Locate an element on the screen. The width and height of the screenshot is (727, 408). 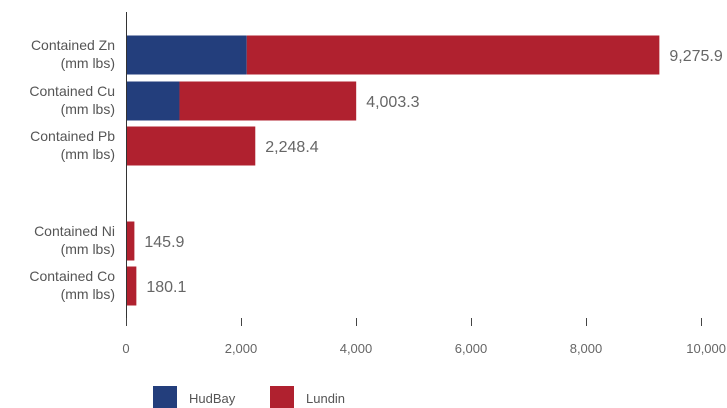
data-label: 180.1 is located at coordinates (166, 287).